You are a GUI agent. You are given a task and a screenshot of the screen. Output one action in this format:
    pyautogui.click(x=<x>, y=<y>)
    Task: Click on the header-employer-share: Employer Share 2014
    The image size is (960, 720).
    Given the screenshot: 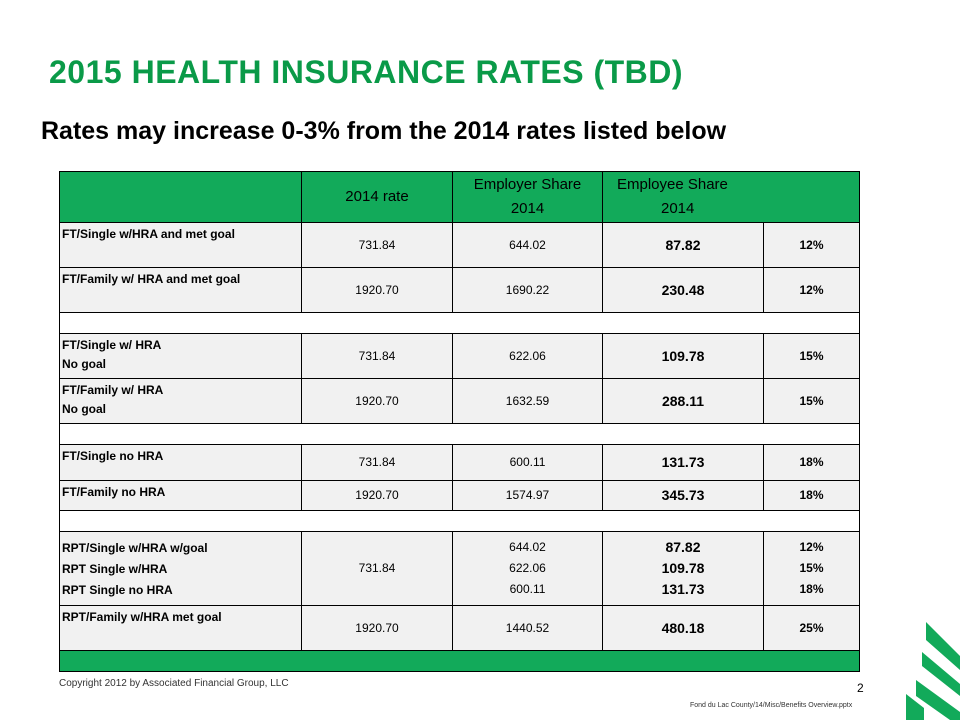 What is the action you would take?
    pyautogui.click(x=527, y=197)
    